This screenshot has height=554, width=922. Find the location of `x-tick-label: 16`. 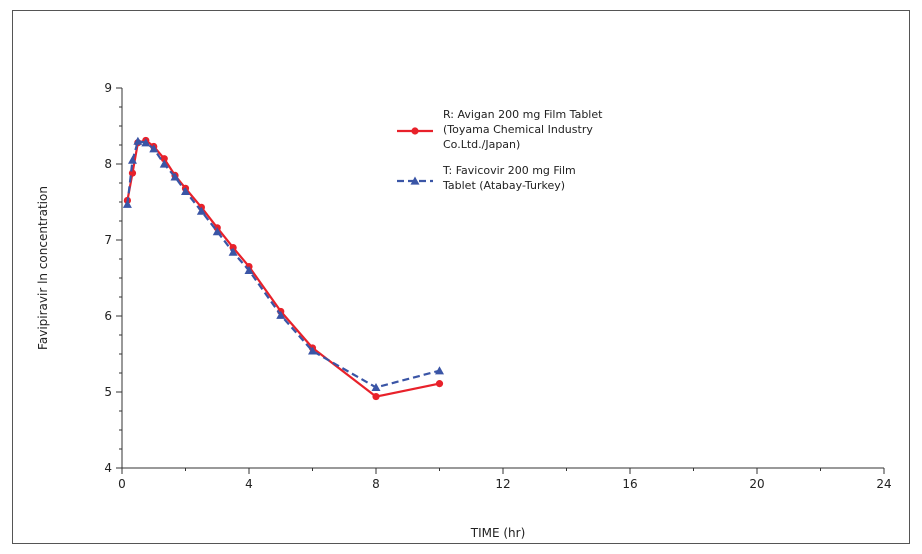

x-tick-label: 16 is located at coordinates (629, 484).